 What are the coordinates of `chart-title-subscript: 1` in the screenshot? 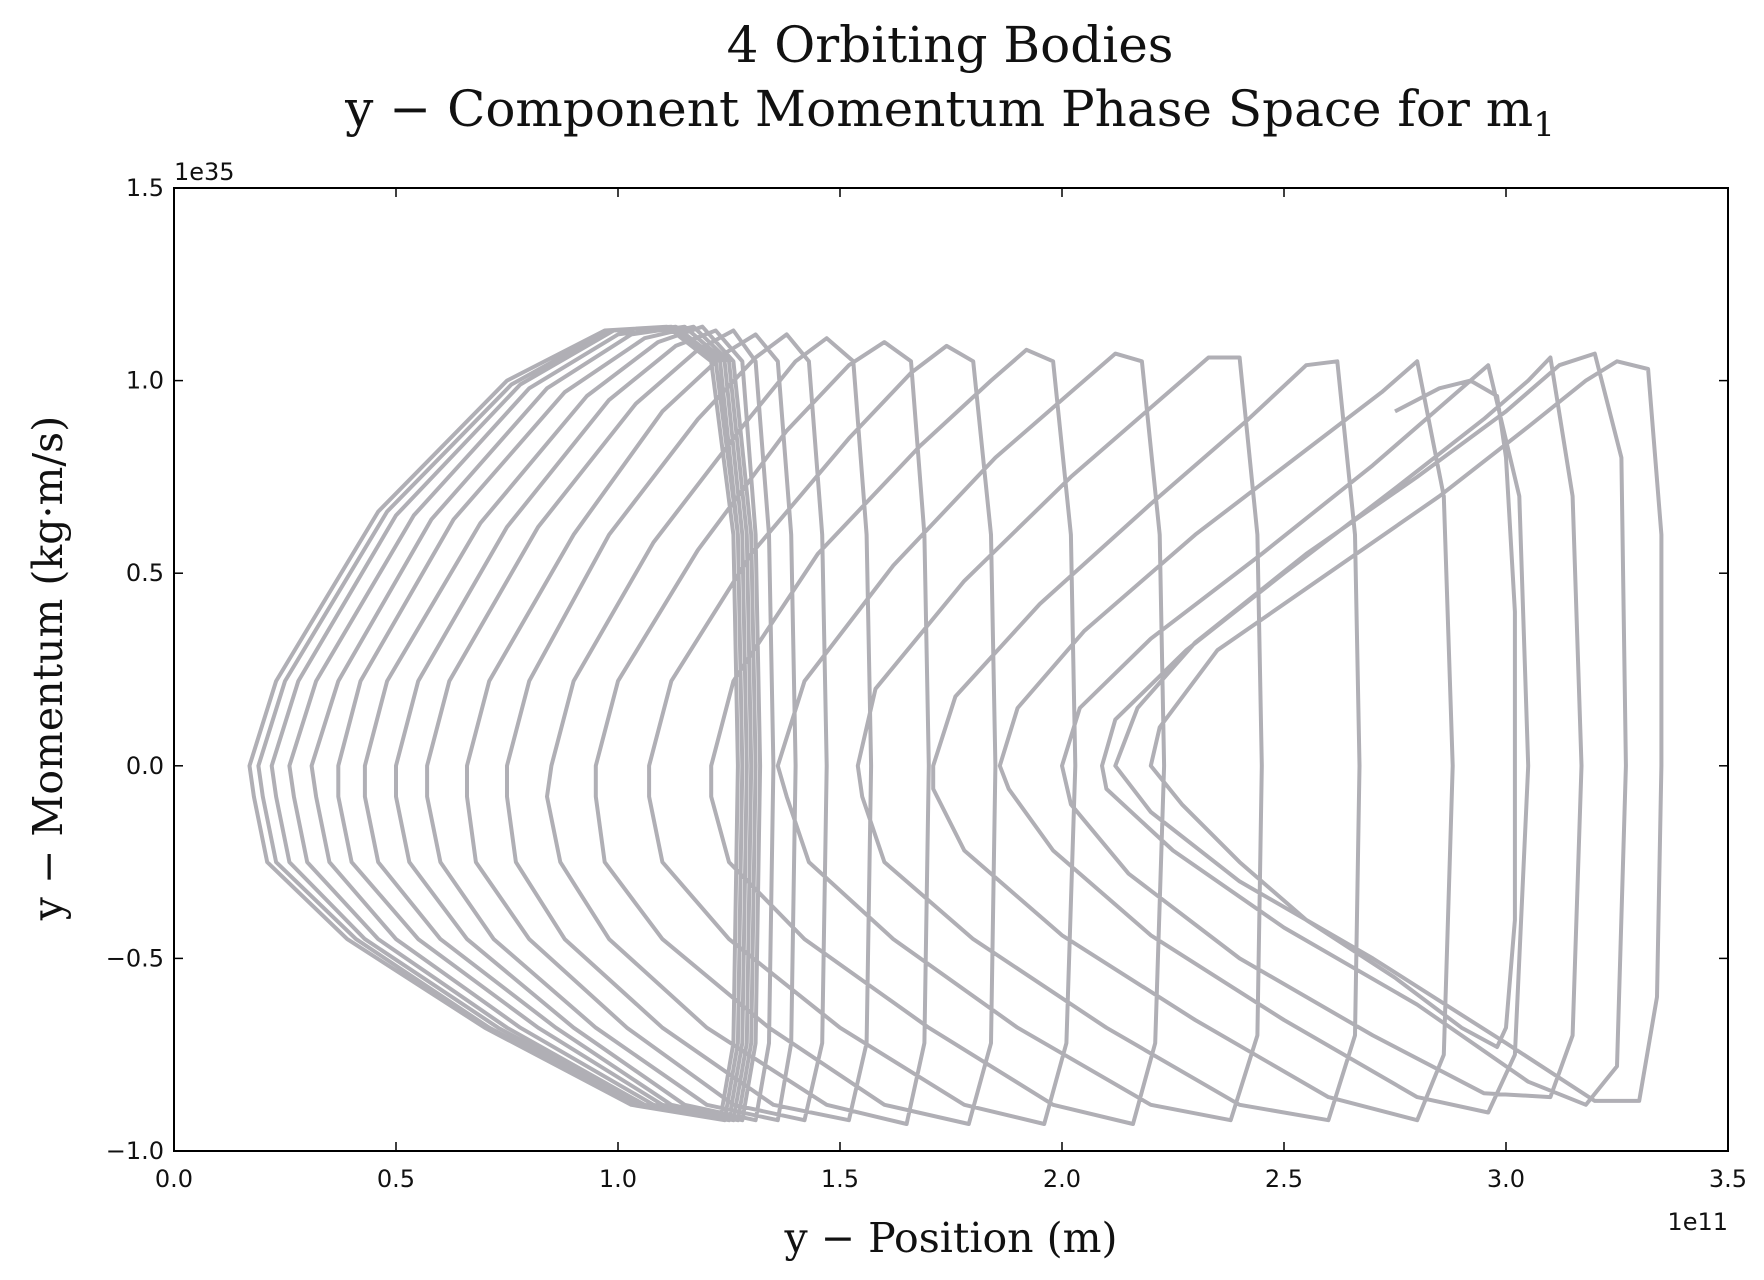 It's located at (1544, 125).